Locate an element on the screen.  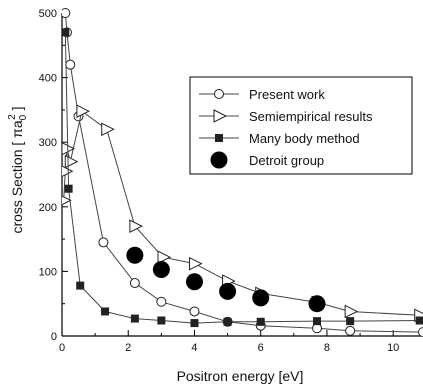
y-axis-title: cross Section [ πa02 ] is located at coordinates (18, 169).